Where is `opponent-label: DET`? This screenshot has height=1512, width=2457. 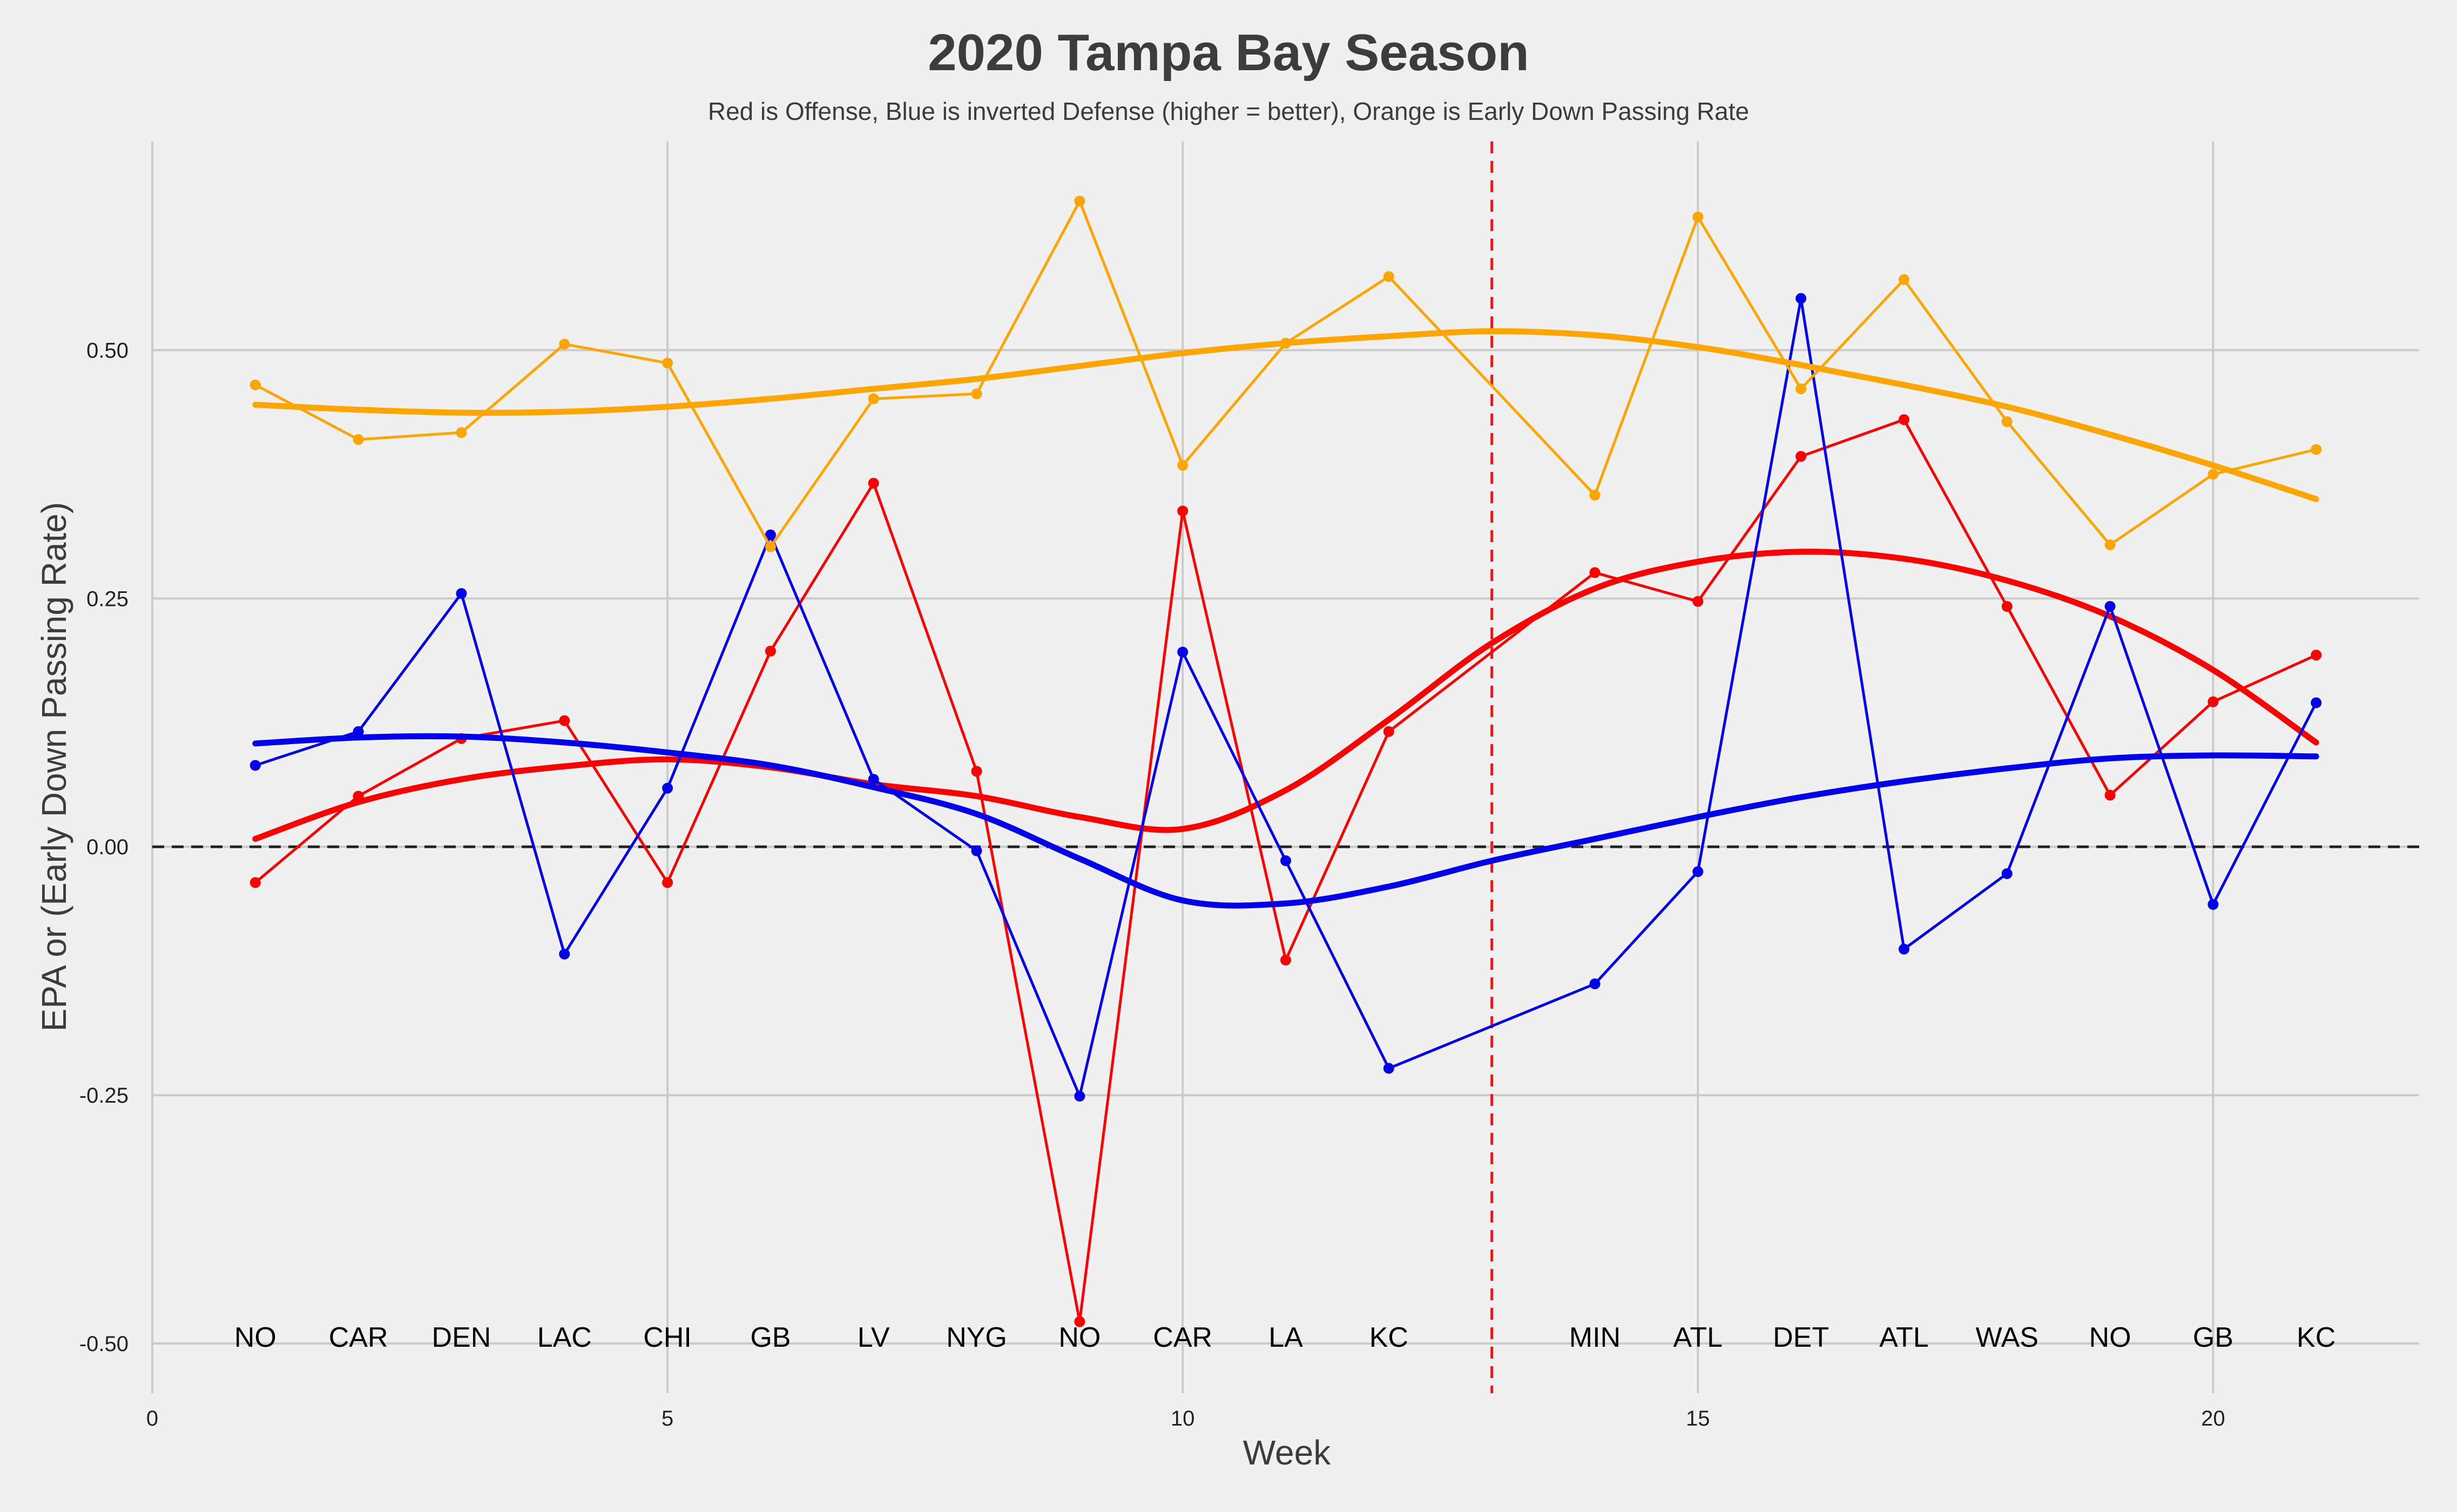 opponent-label: DET is located at coordinates (1801, 1337).